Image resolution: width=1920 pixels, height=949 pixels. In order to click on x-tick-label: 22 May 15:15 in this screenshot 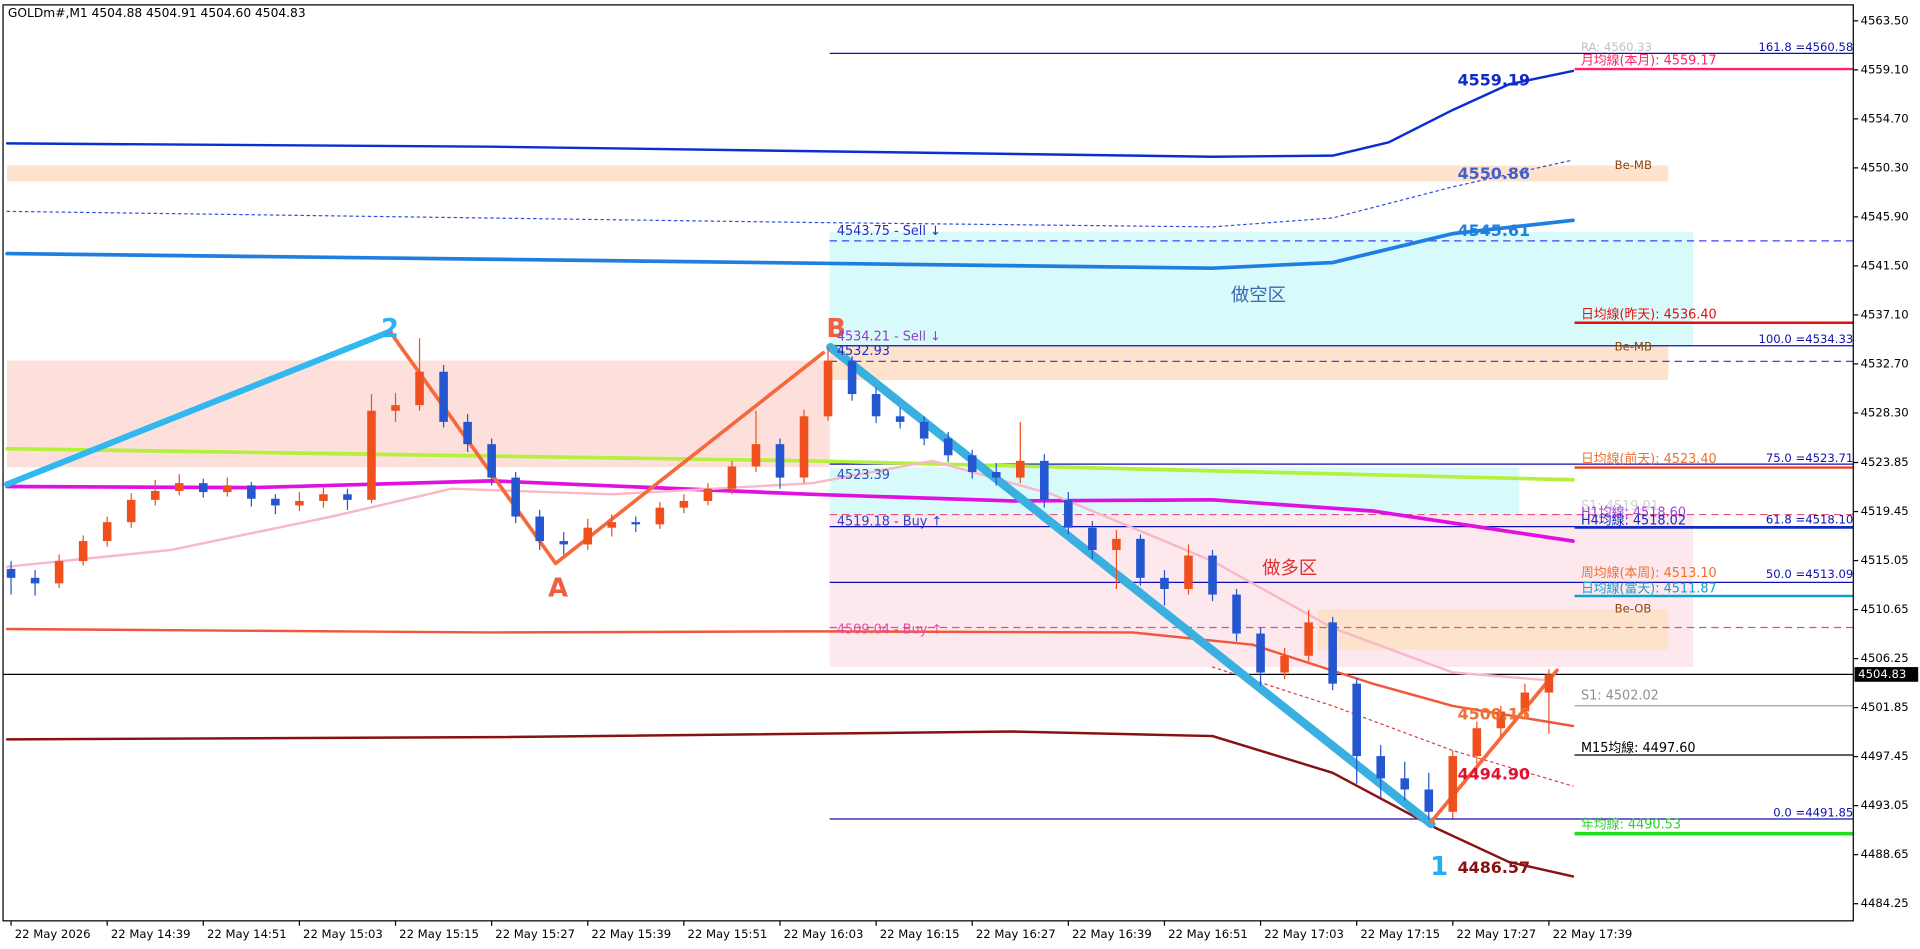, I will do `click(439, 934)`.